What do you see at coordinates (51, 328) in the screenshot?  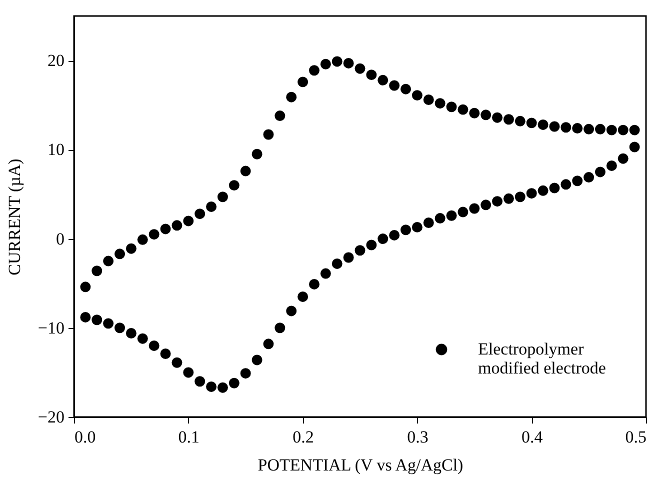 I see `y-tick-label: −10` at bounding box center [51, 328].